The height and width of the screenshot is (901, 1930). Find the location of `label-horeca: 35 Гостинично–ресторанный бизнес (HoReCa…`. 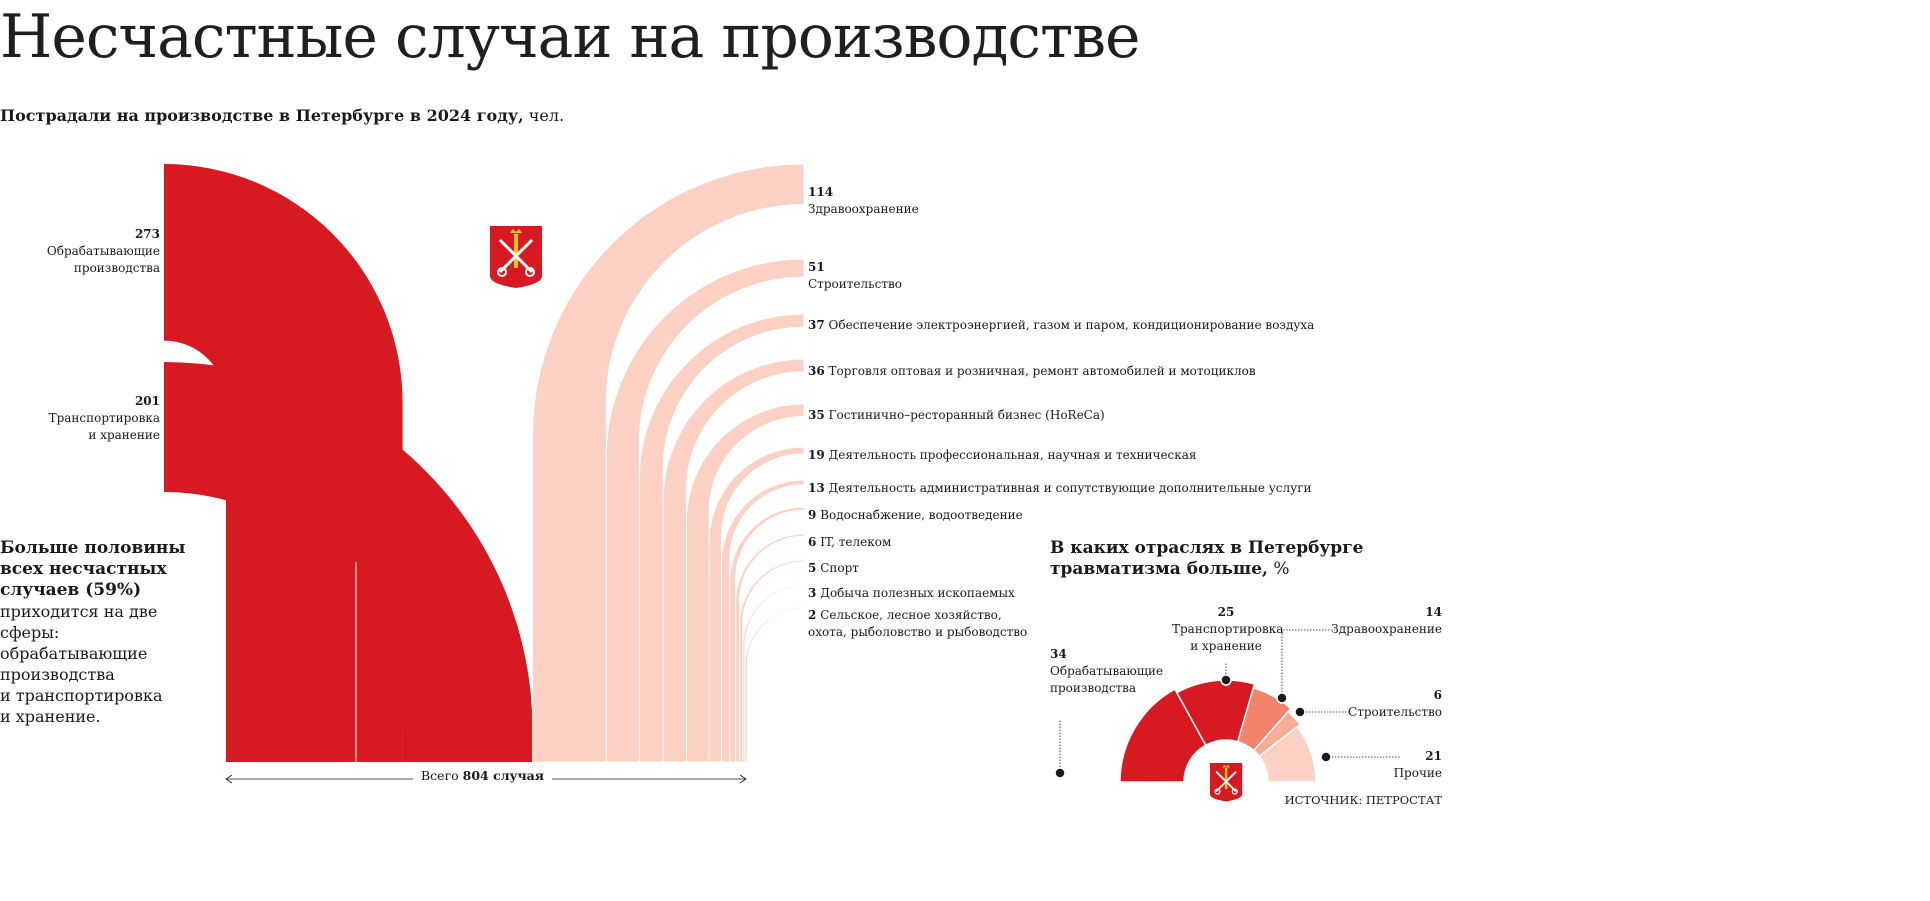

label-horeca: 35 Гостинично–ресторанный бизнес (HoReCa… is located at coordinates (956, 415).